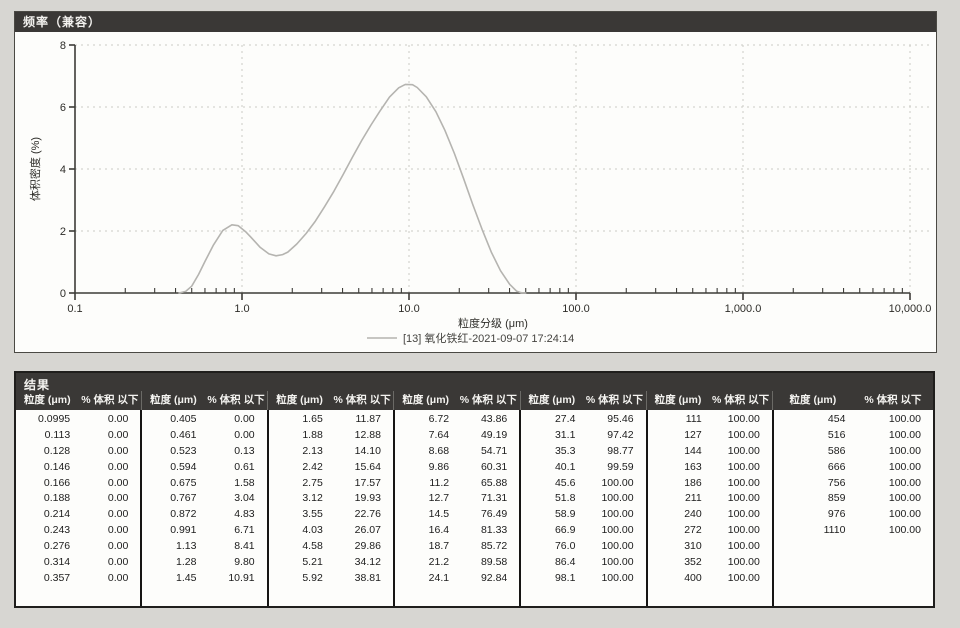 The width and height of the screenshot is (960, 628). I want to click on table-row: 40.1 99.59, so click(583, 468).